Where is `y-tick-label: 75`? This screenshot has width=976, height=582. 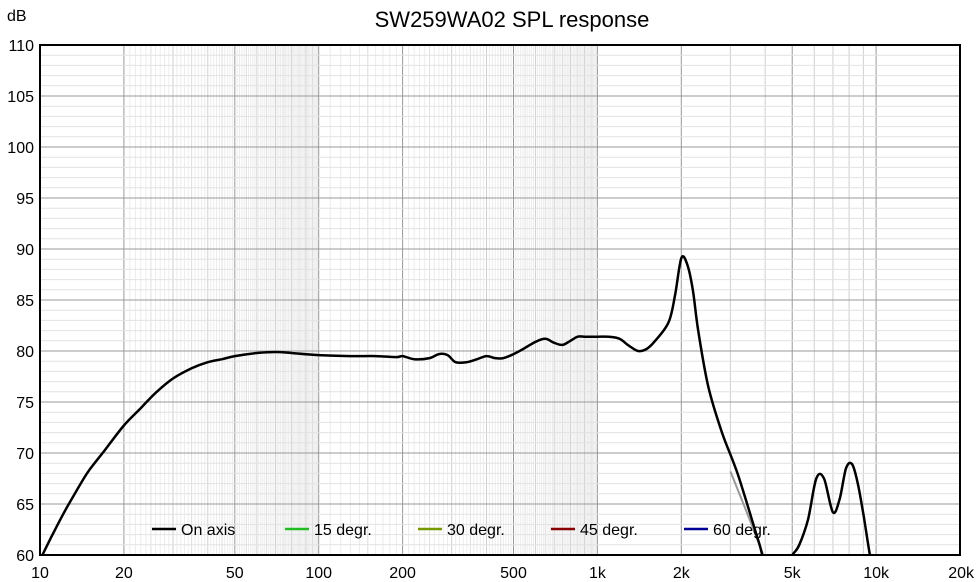
y-tick-label: 75 is located at coordinates (25, 403).